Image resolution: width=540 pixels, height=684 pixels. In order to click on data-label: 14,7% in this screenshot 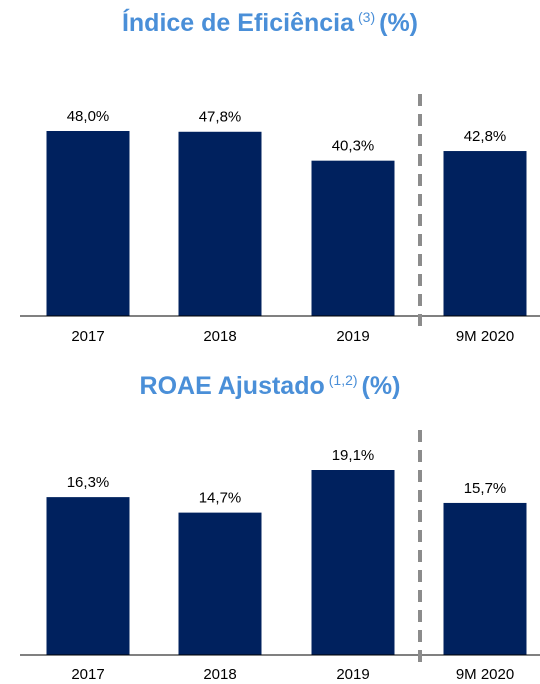, I will do `click(220, 498)`.